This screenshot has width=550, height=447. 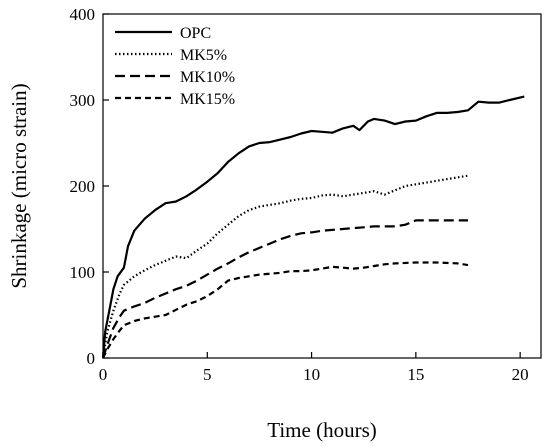 I want to click on legend-label: MK15%, so click(x=207, y=99).